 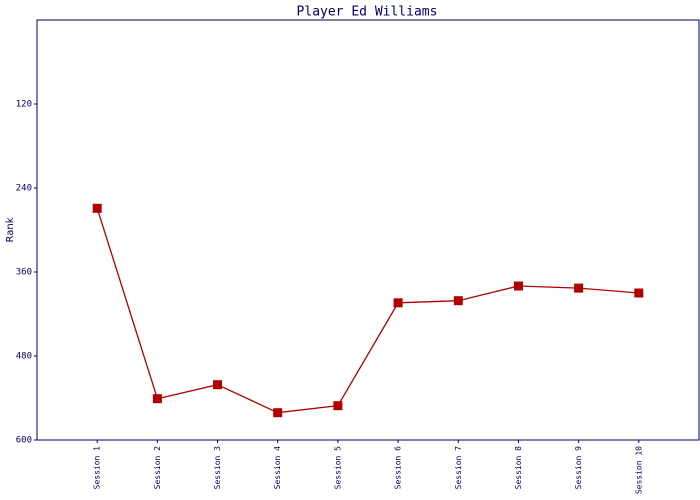 What do you see at coordinates (578, 468) in the screenshot?
I see `x-tick-label: Session 9` at bounding box center [578, 468].